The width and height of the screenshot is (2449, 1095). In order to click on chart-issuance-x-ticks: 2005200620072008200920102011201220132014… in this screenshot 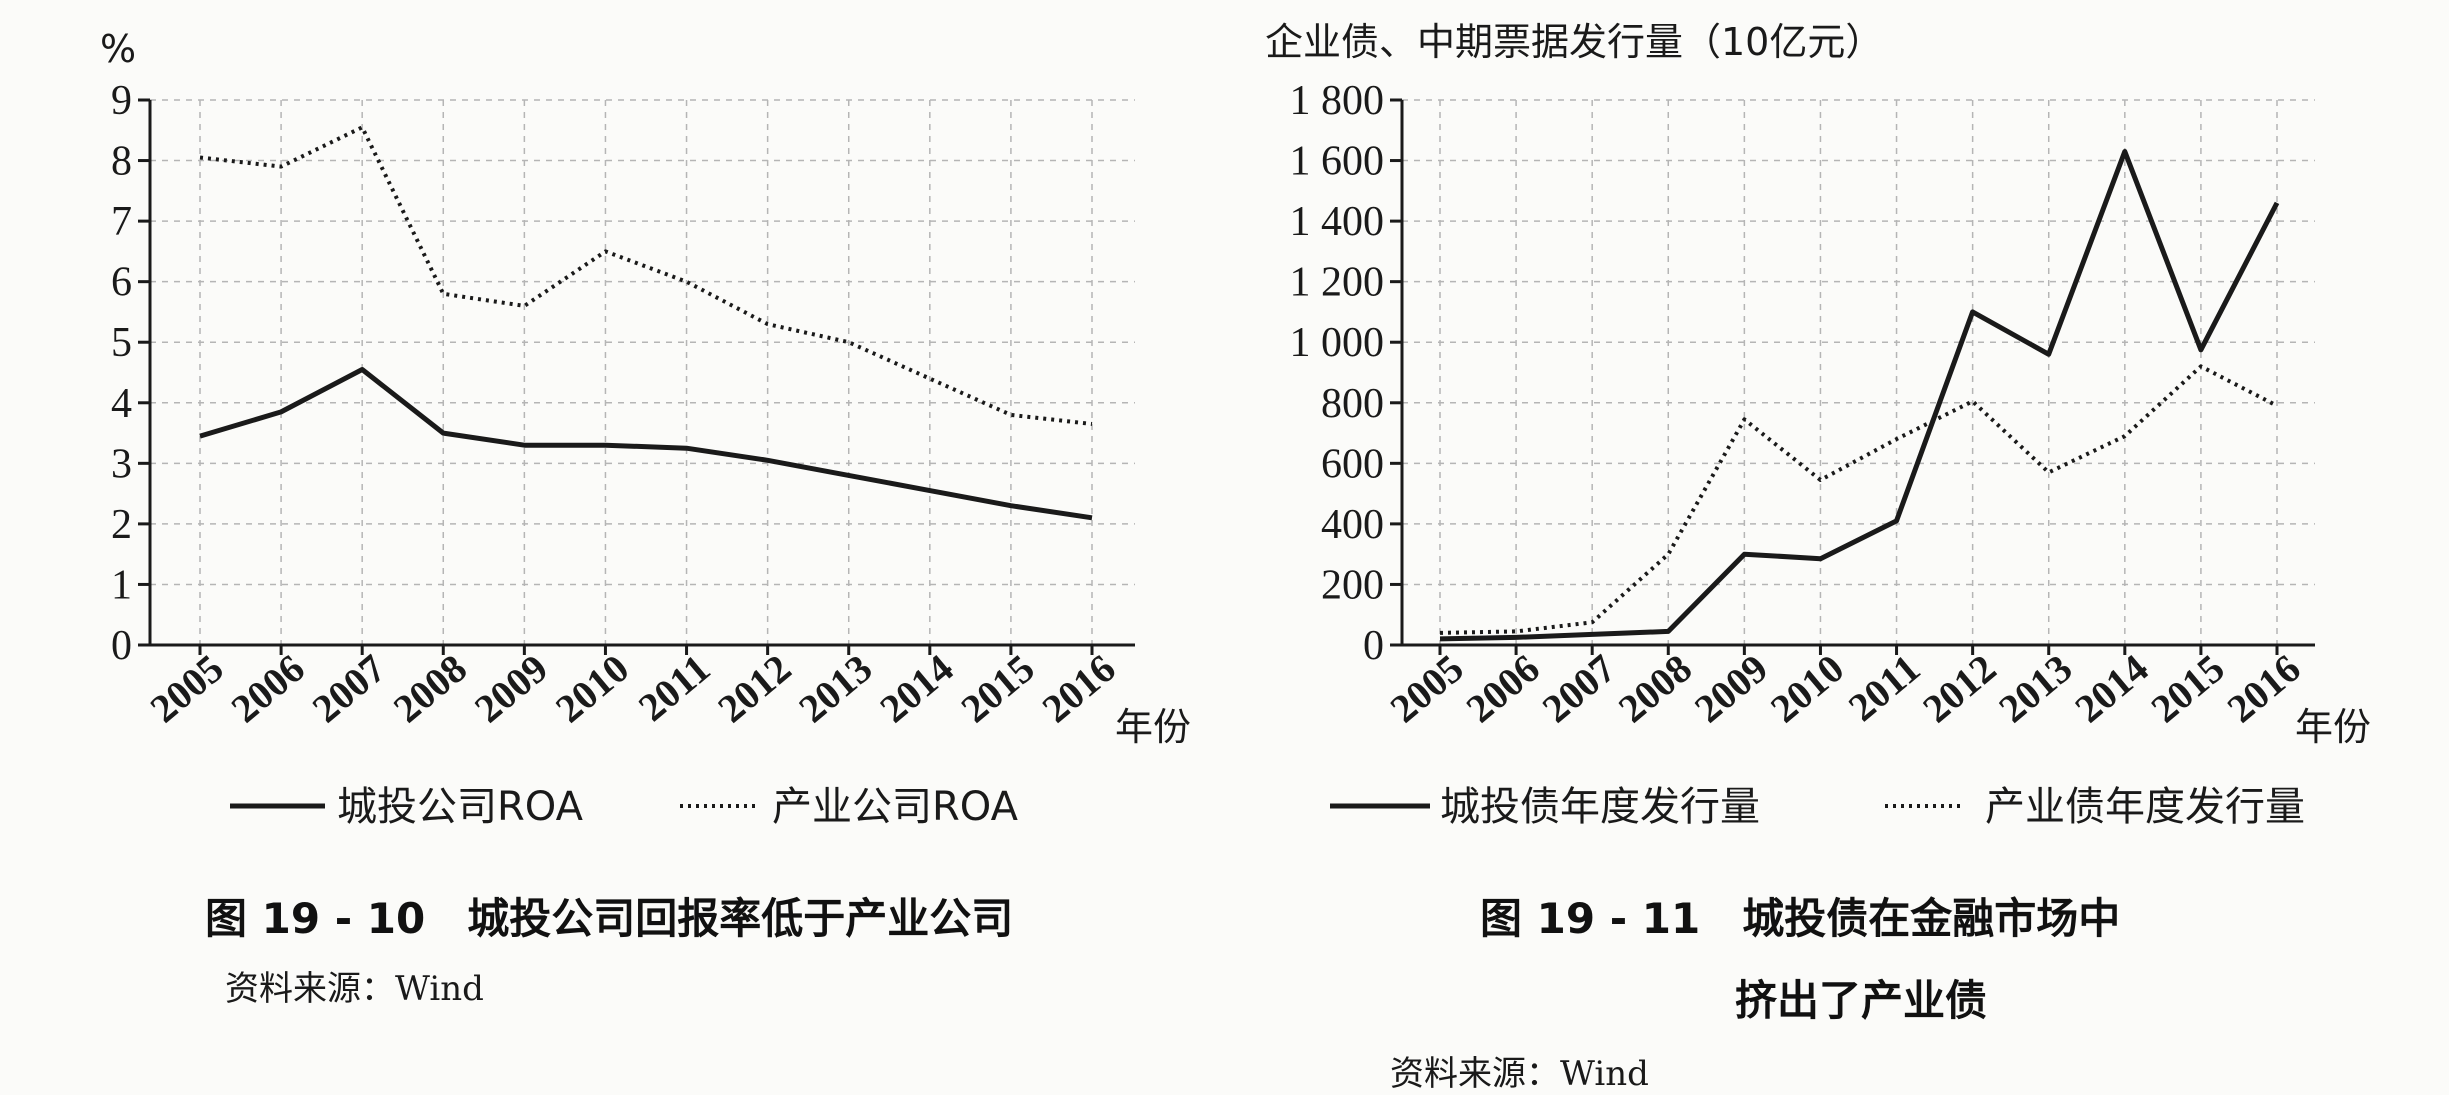, I will do `click(1845, 688)`.